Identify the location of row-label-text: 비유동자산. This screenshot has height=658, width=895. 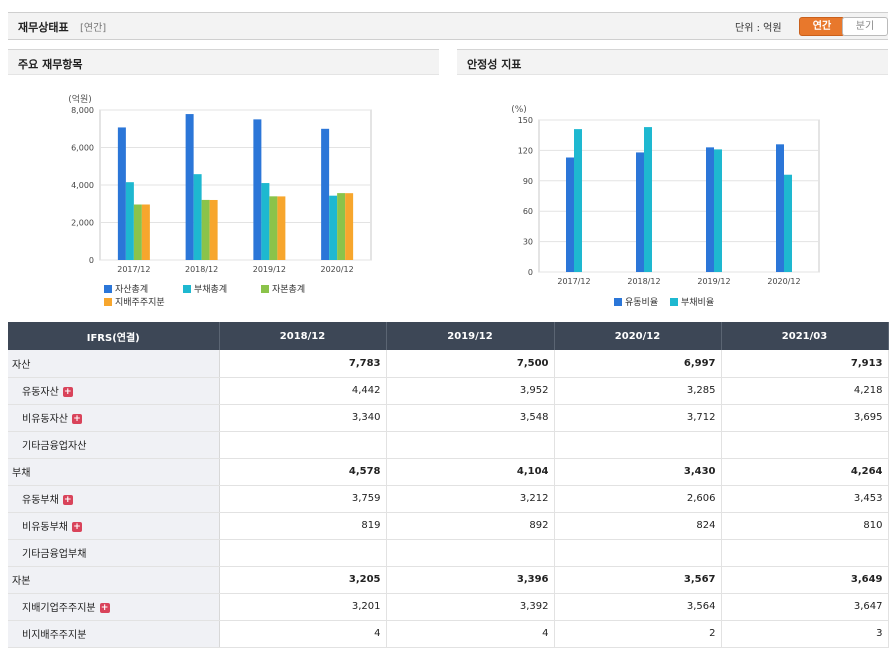
(45, 419).